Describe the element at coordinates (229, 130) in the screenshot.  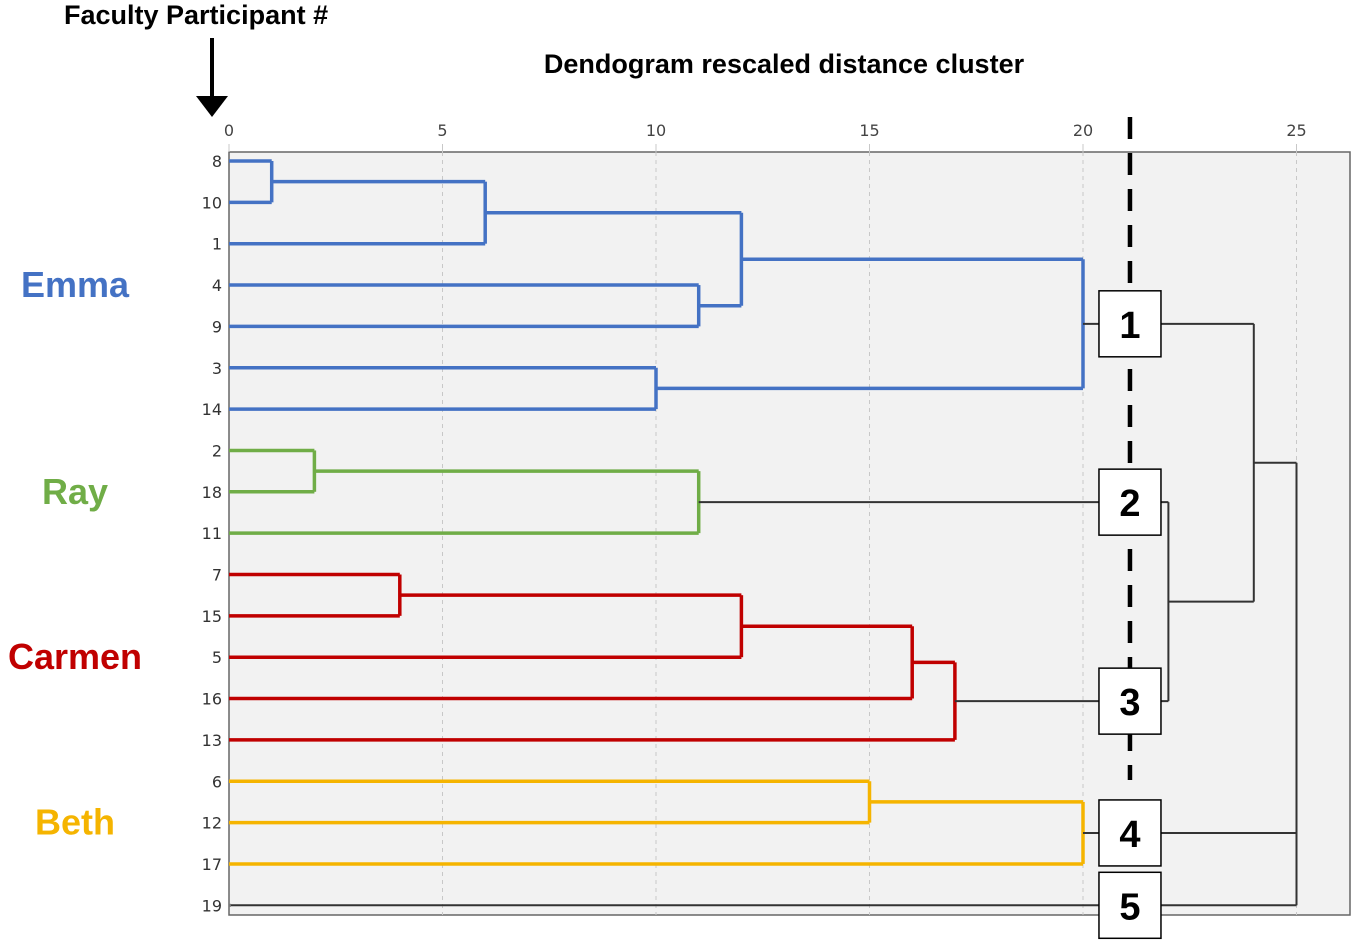
I see `x-tick-label: 0` at that location.